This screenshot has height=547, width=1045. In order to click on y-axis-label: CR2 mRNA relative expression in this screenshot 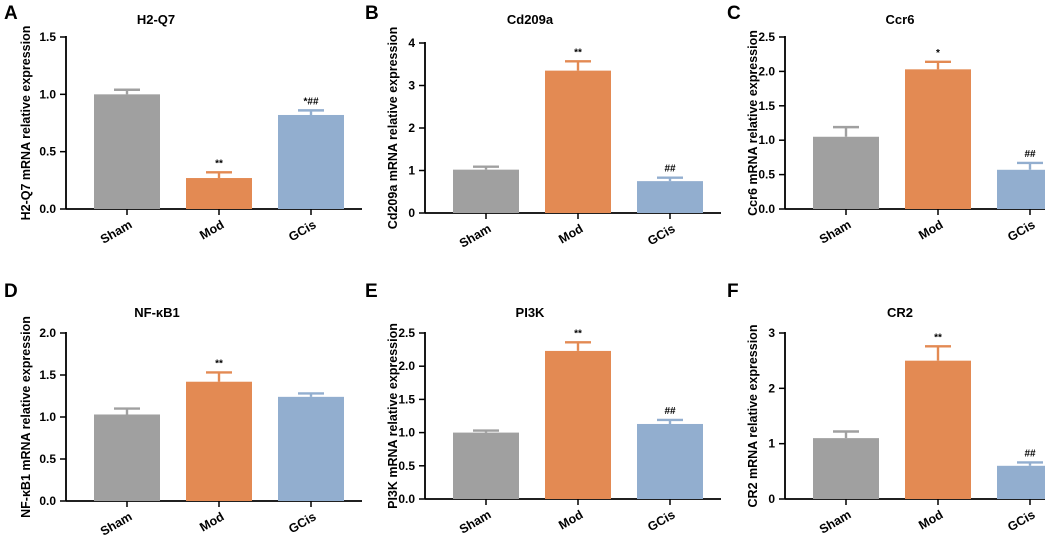, I will do `click(753, 416)`.